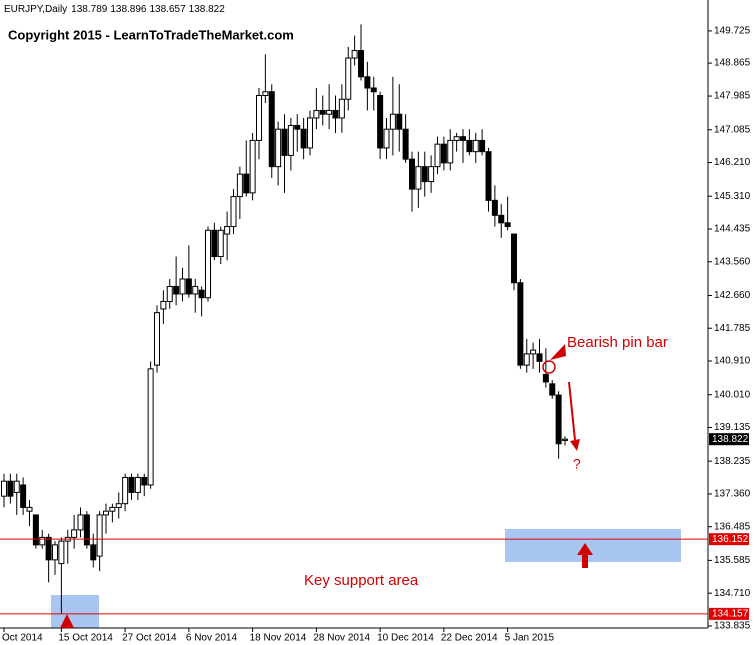 The height and width of the screenshot is (645, 755). What do you see at coordinates (549, 367) in the screenshot?
I see `pin-bar-circle` at bounding box center [549, 367].